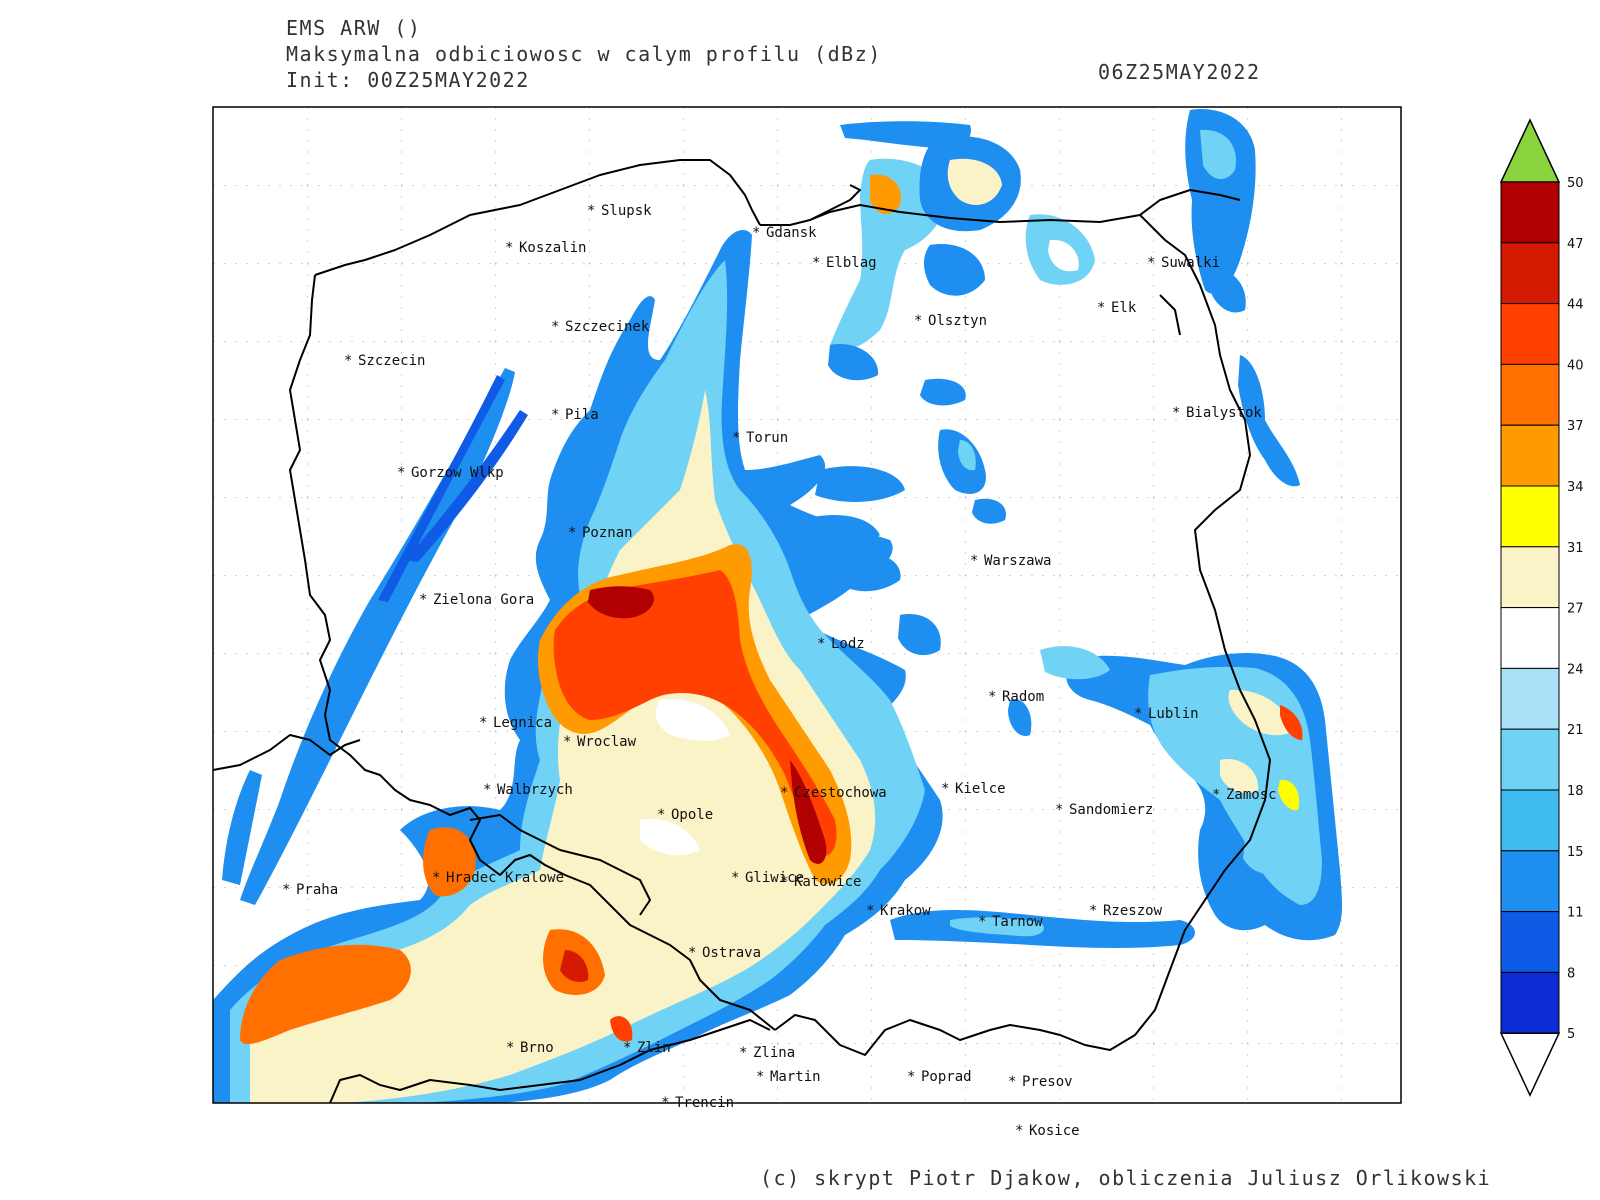 The height and width of the screenshot is (1200, 1600). I want to click on city-elblag: * Elblag, so click(844, 263).